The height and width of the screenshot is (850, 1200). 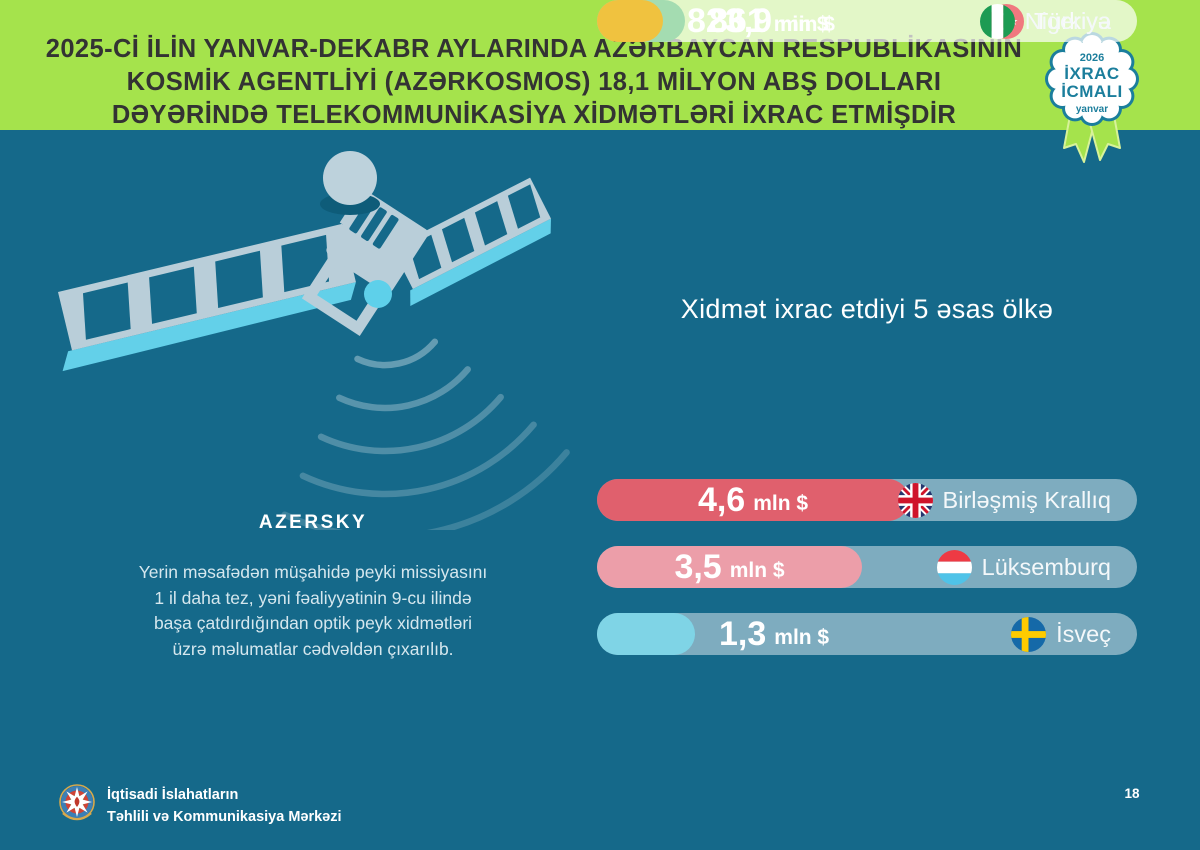 What do you see at coordinates (224, 817) in the screenshot?
I see `footer-org-line2: Təhlili və Kommunikasiya Mərkəzi` at bounding box center [224, 817].